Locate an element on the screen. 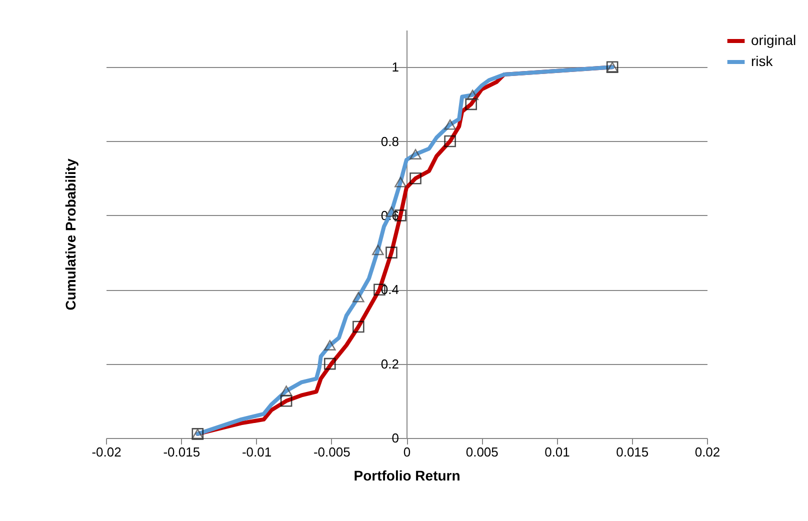  y-tick-label: 0.8 is located at coordinates (389, 141).